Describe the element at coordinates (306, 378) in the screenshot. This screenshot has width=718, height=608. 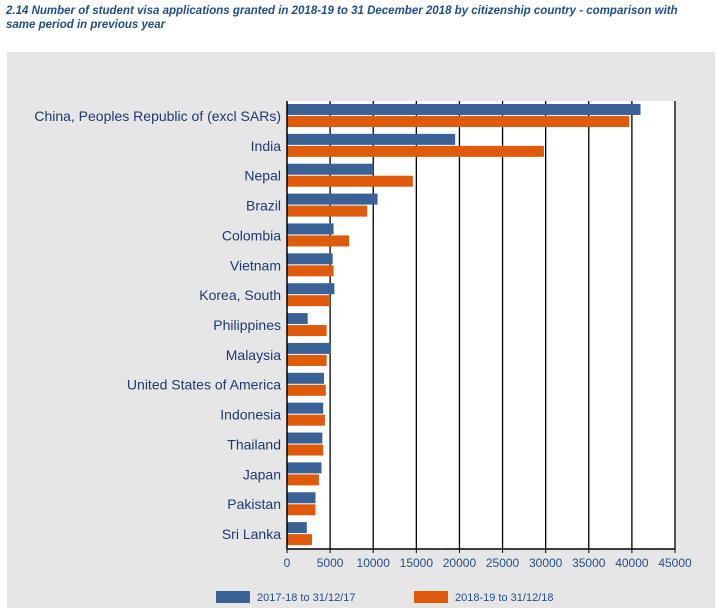
I see `bar-2017-18-united-states-of-america` at that location.